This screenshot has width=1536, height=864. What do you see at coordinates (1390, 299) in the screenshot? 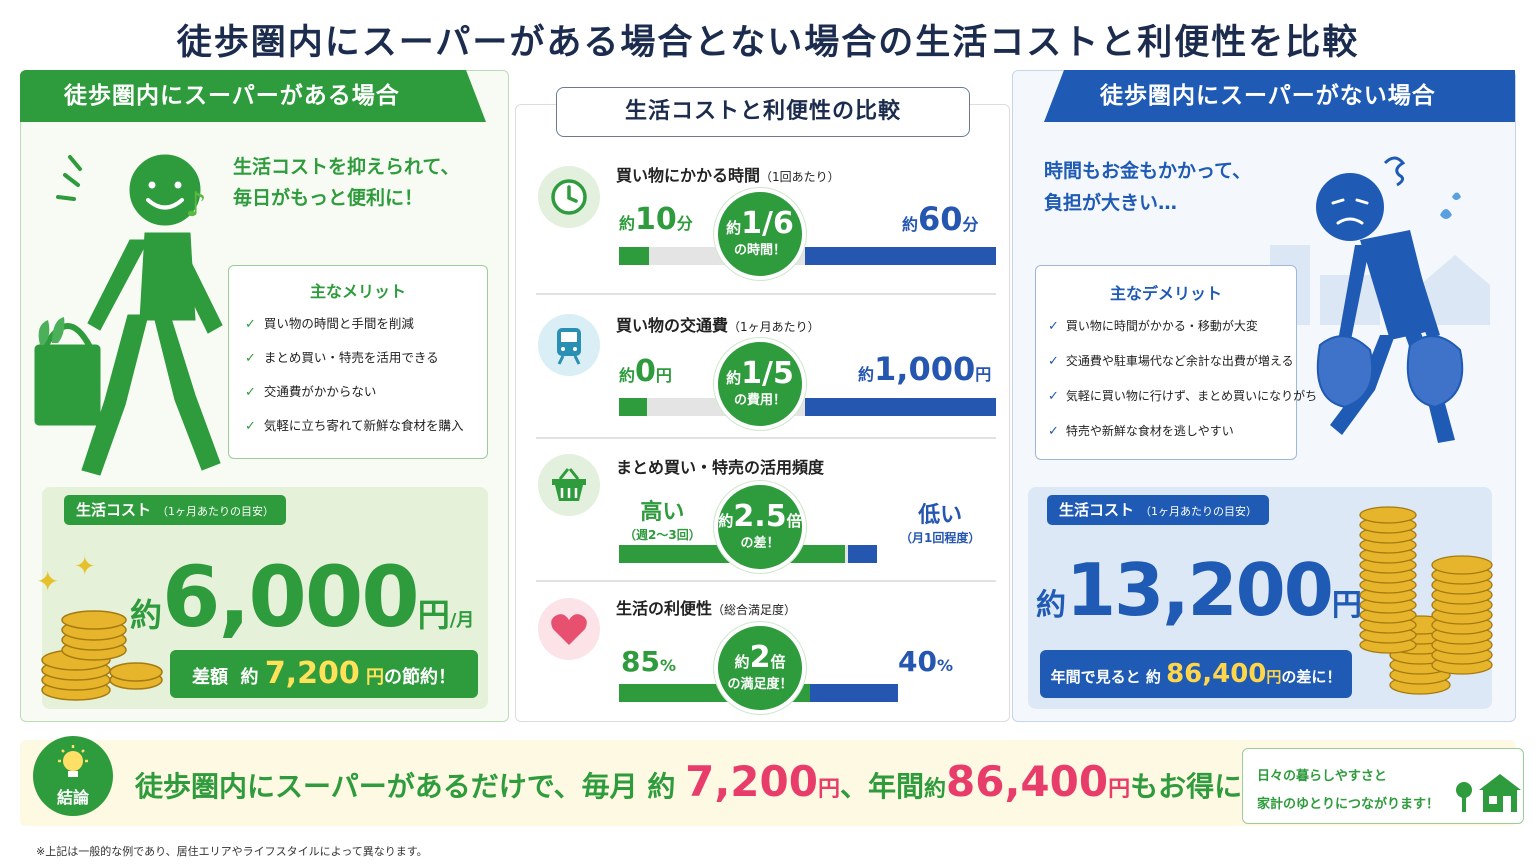
I see `tired-walker-figure` at bounding box center [1390, 299].